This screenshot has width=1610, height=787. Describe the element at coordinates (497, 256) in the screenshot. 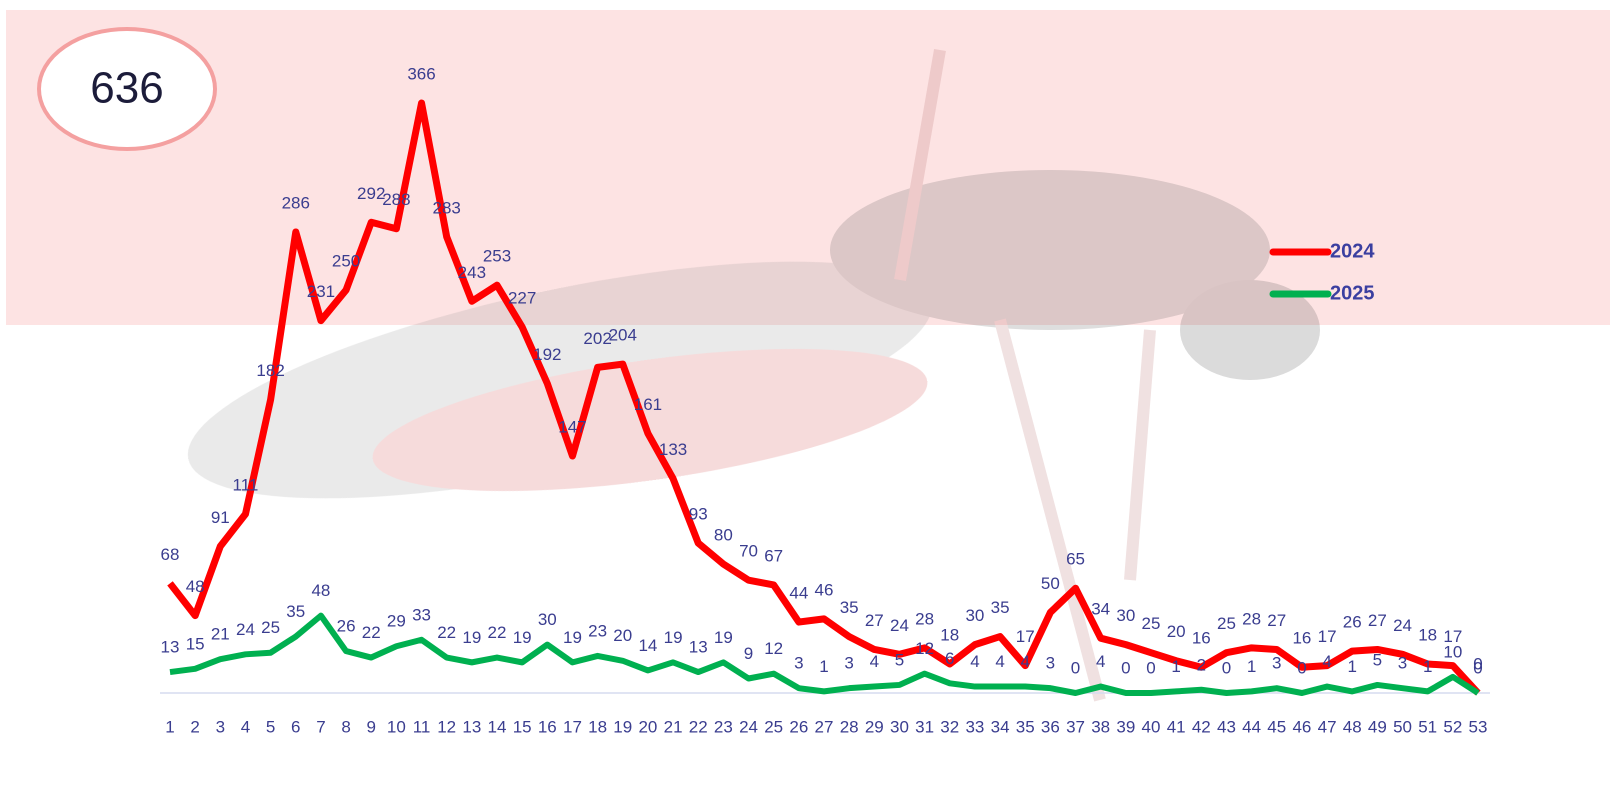

I see `data-label: 253` at that location.